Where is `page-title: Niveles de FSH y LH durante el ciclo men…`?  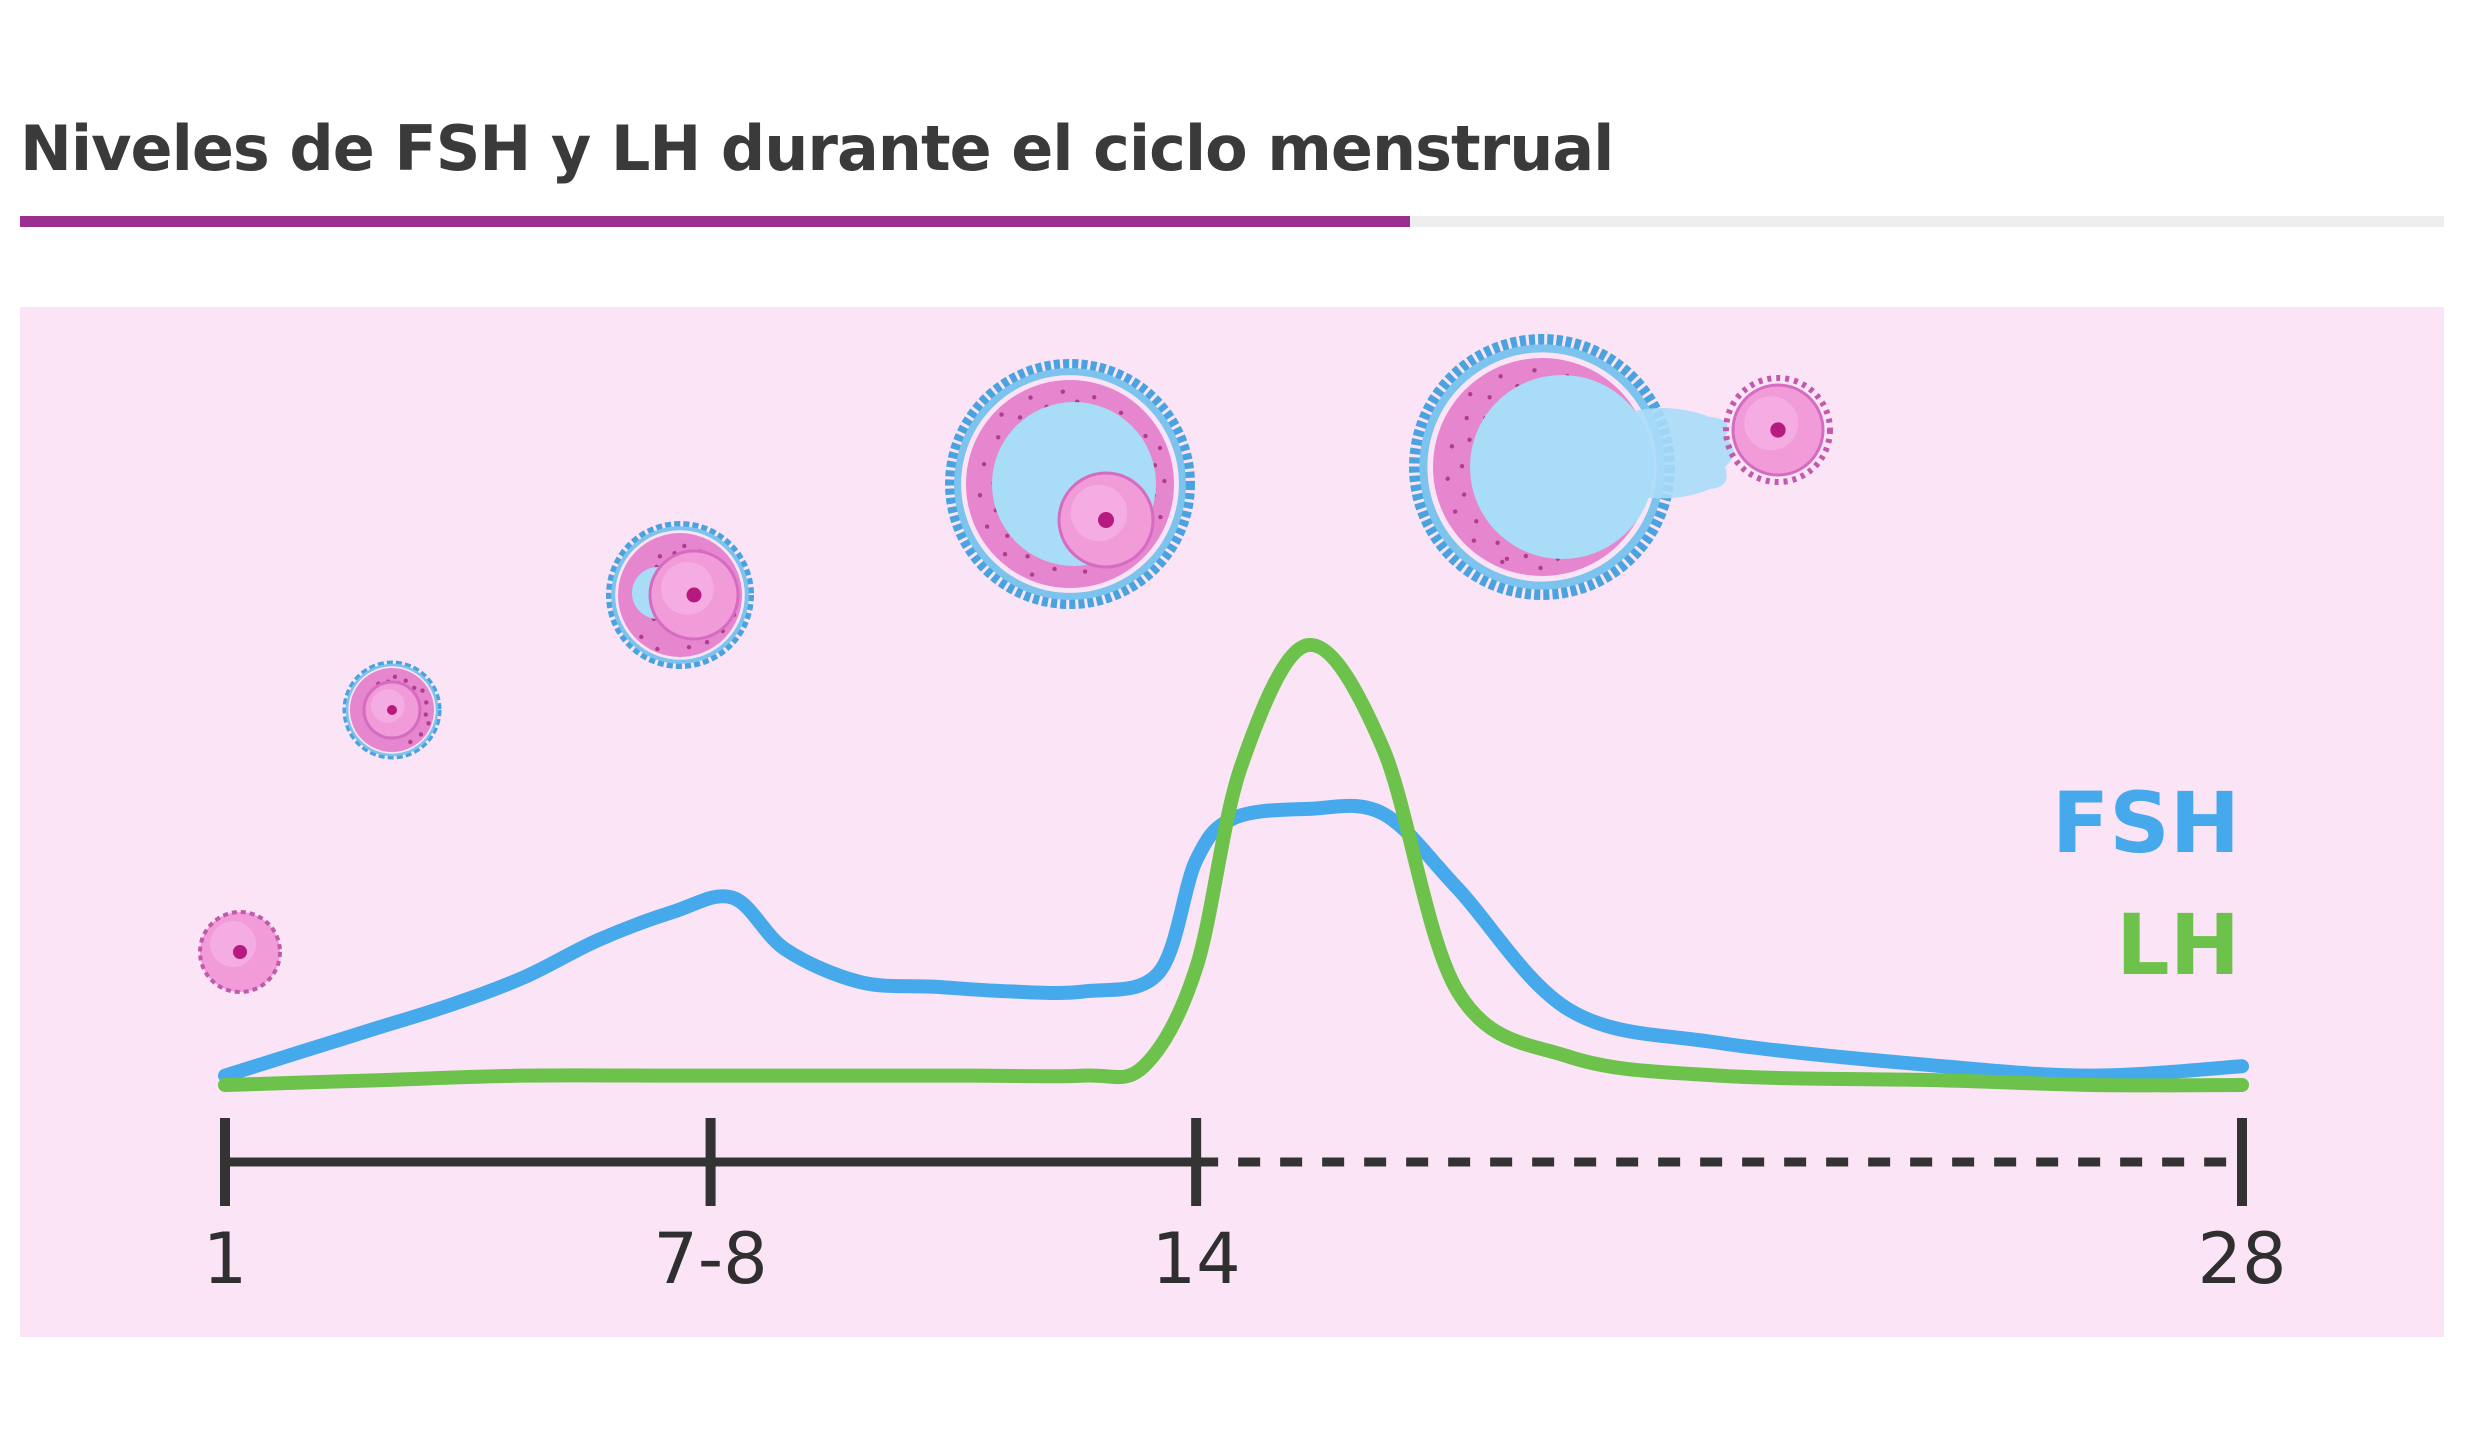
page-title: Niveles de FSH y LH durante el ciclo men… is located at coordinates (817, 148).